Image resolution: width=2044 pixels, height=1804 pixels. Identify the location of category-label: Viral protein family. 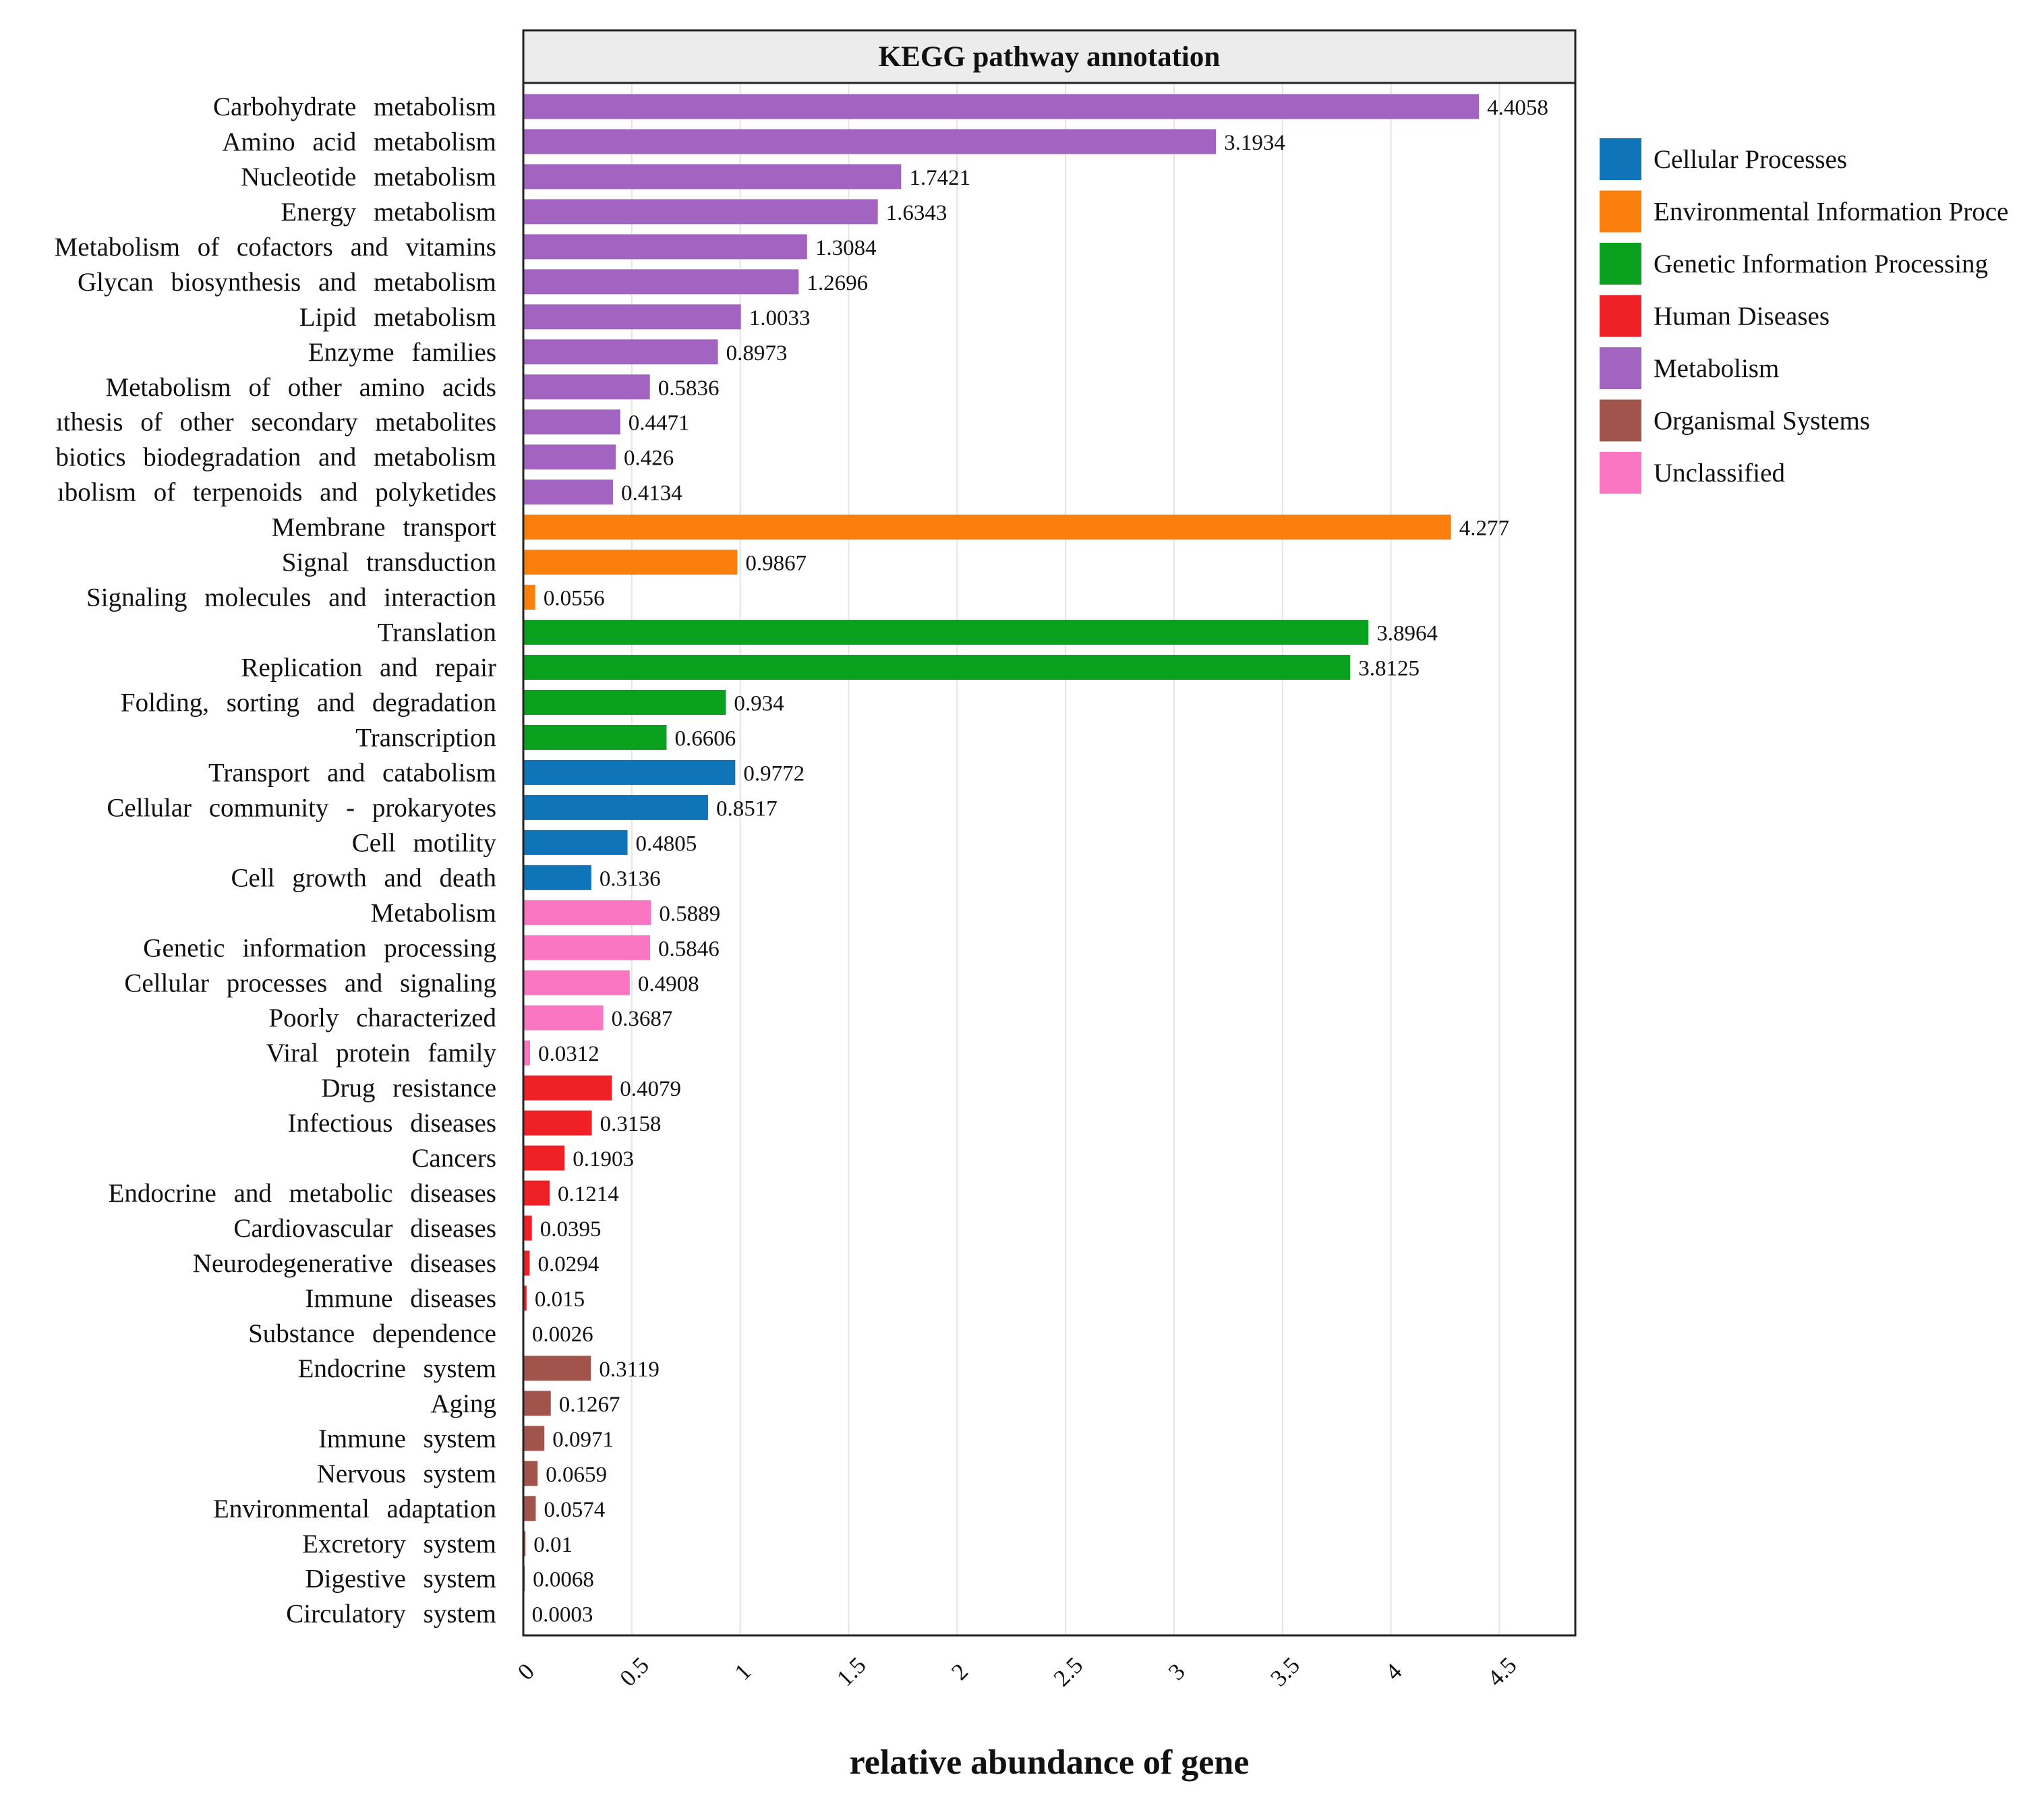
(381, 1053).